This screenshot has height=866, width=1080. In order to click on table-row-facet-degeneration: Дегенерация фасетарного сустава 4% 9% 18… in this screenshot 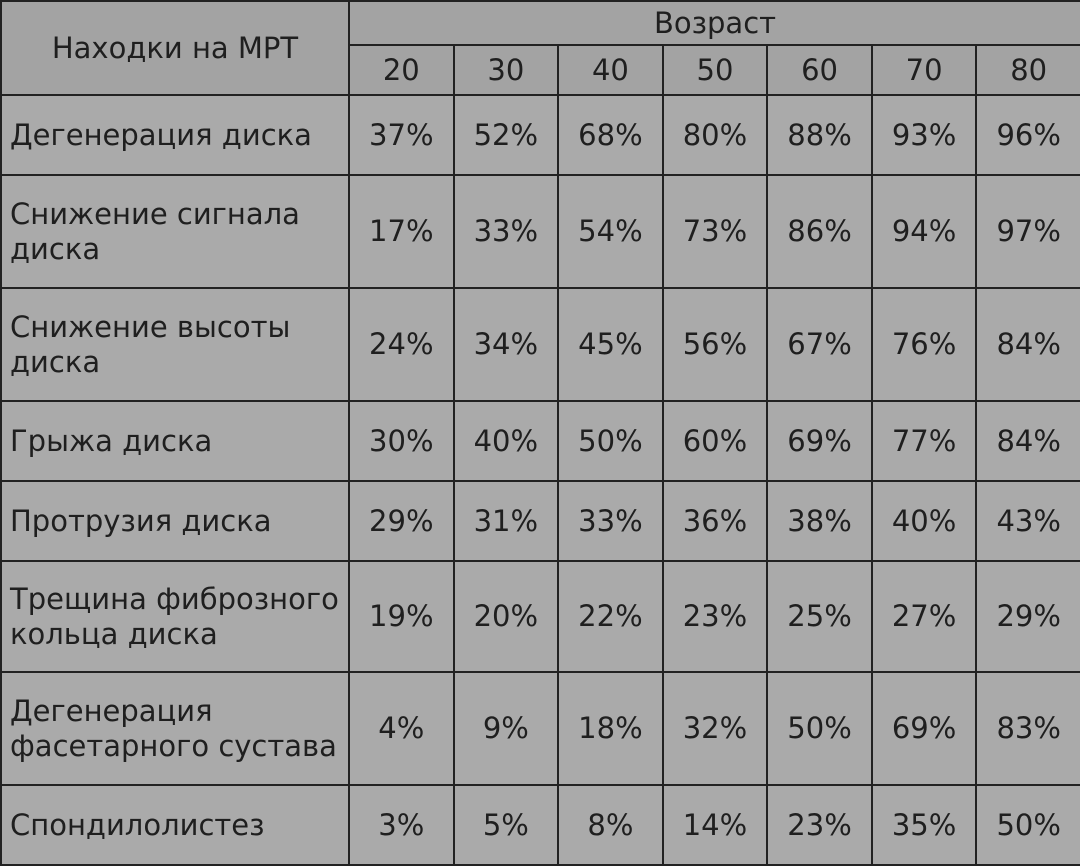, I will do `click(540, 728)`.